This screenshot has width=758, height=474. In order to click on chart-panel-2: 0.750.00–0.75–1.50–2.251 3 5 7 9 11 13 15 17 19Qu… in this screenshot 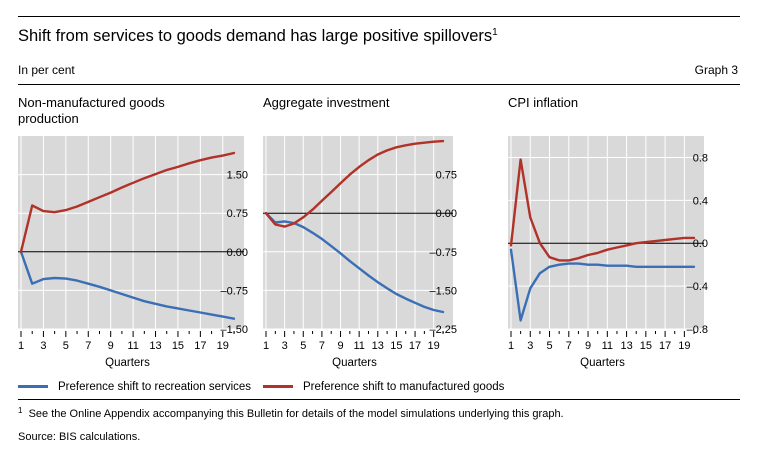, I will do `click(360, 252)`.